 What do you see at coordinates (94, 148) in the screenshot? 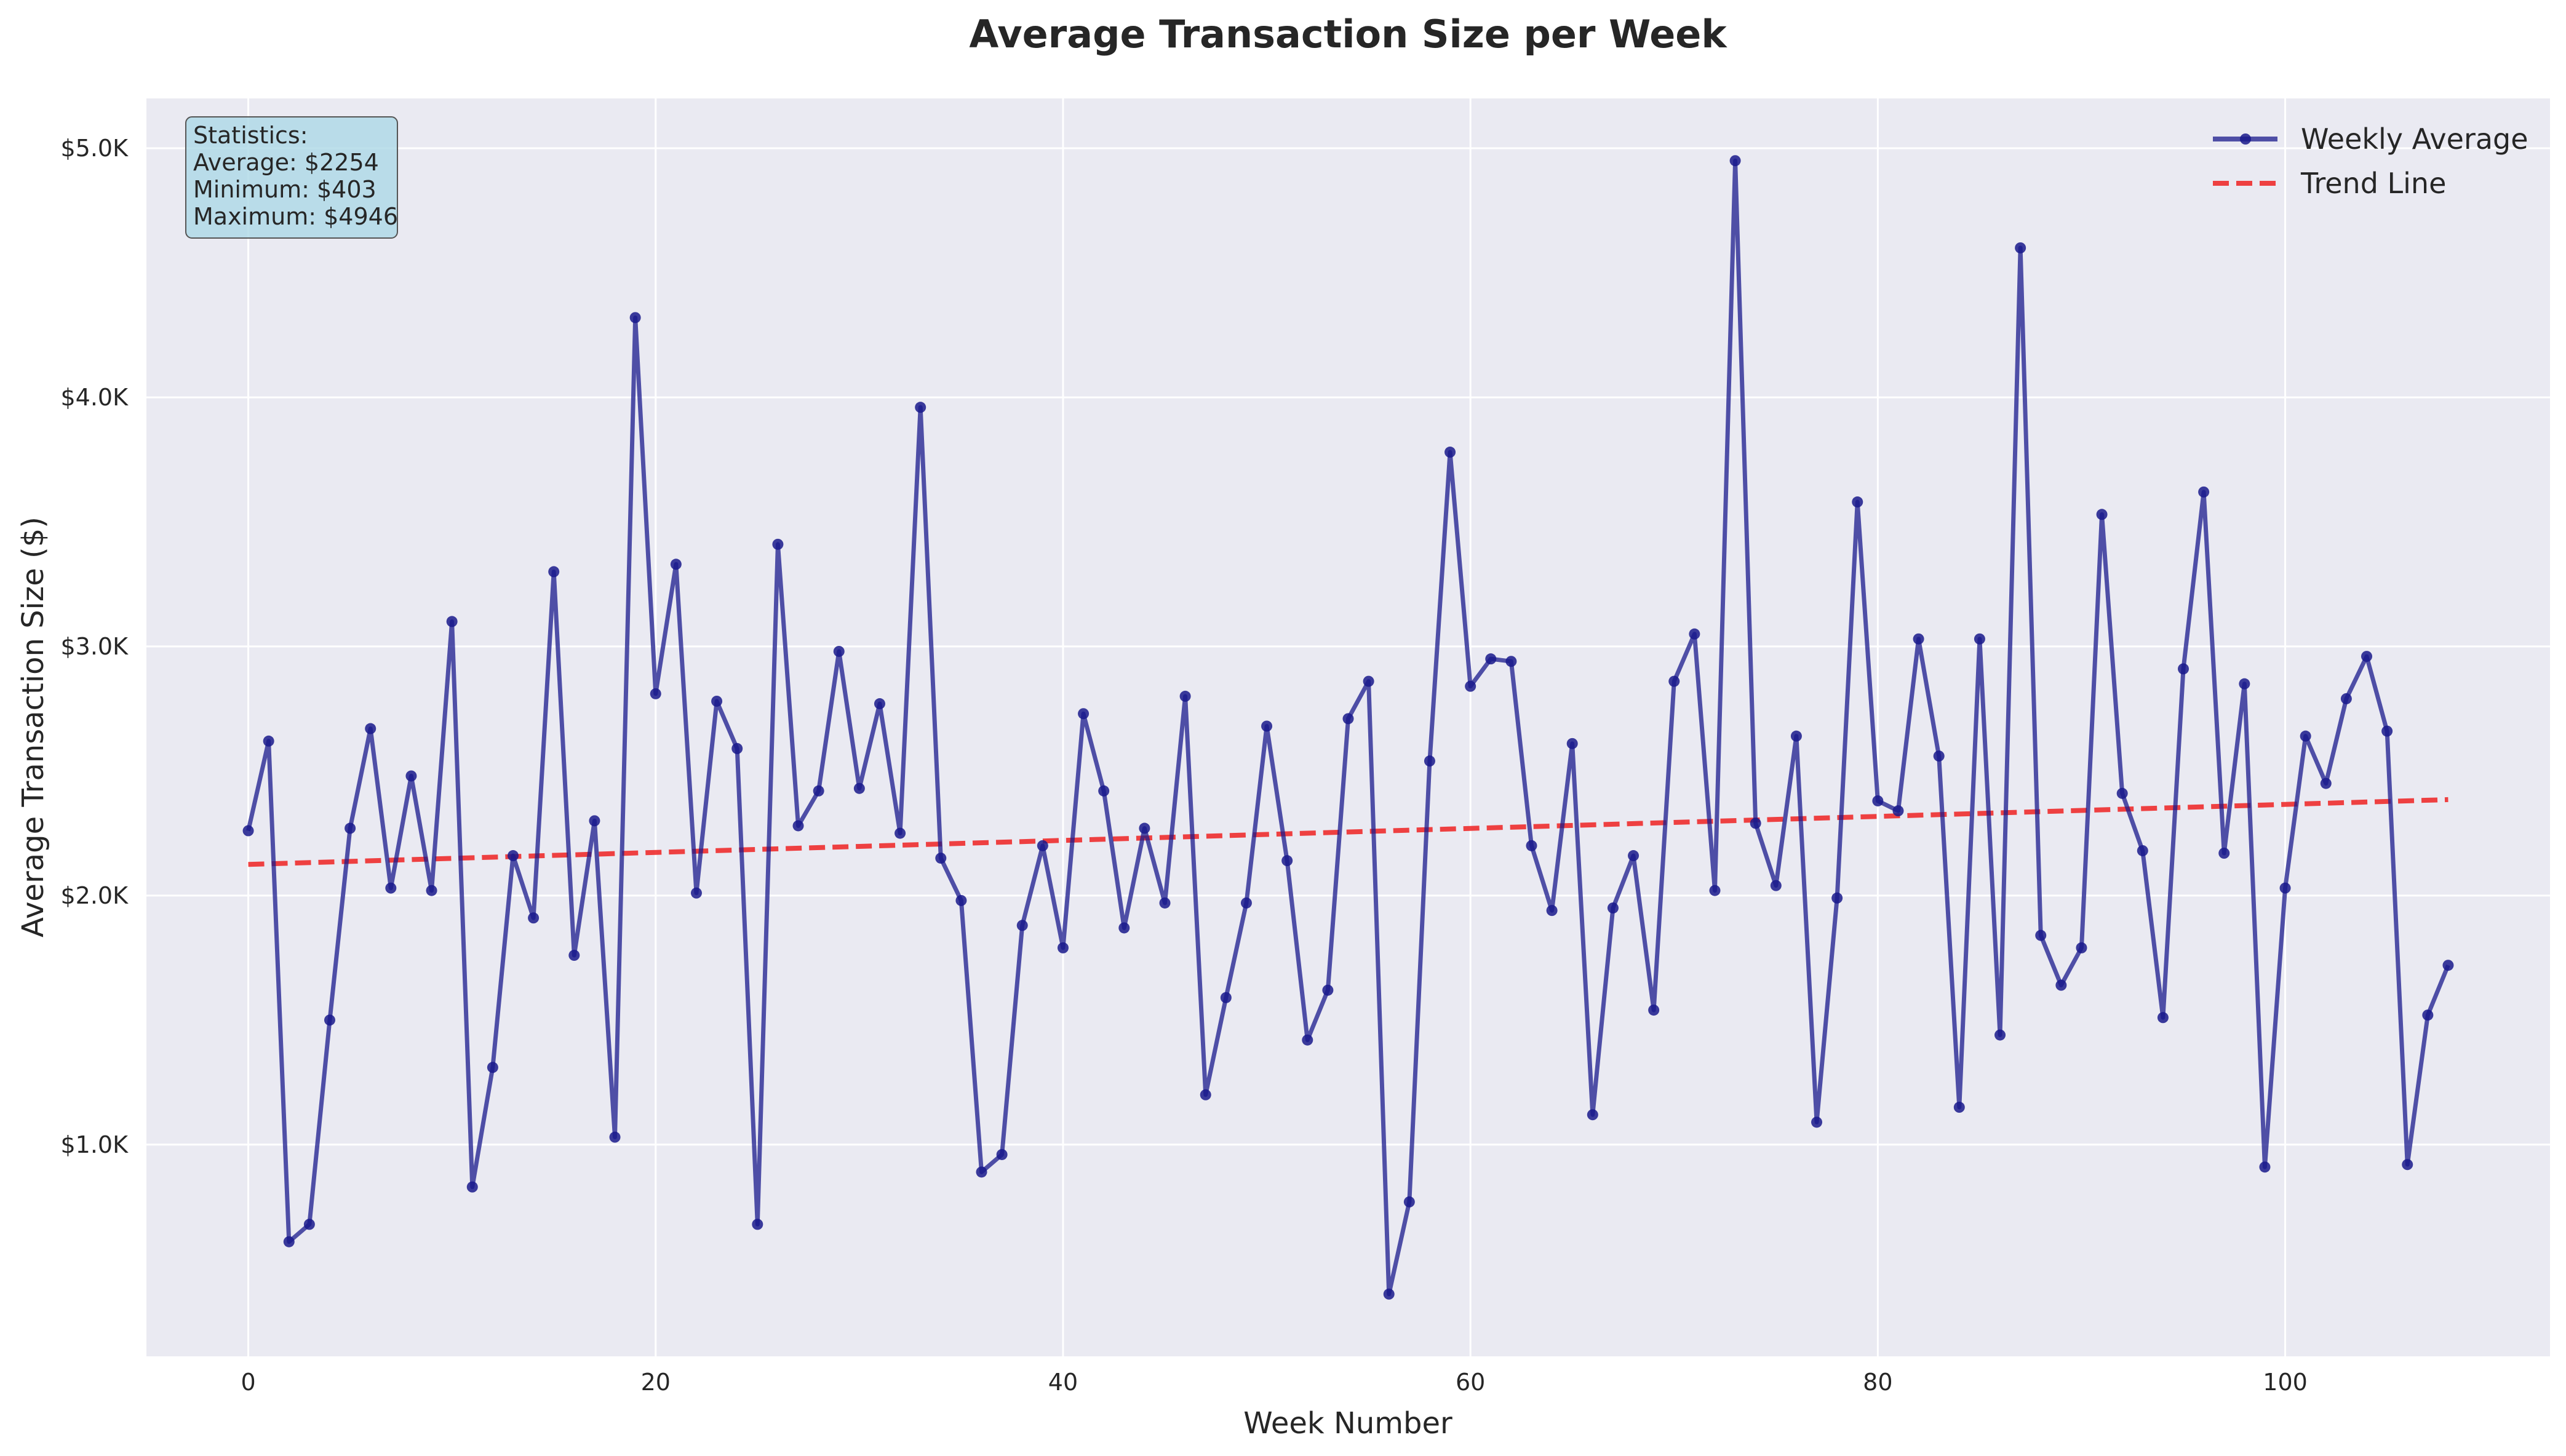
I see `y-tick-label: $5.0K` at bounding box center [94, 148].